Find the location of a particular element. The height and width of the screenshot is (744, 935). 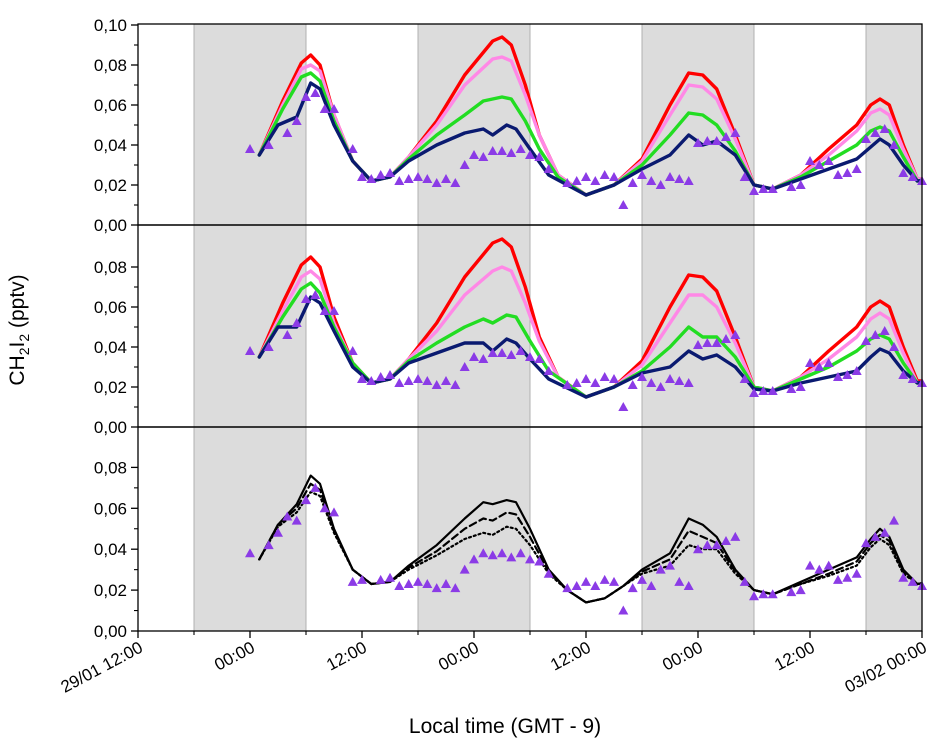

y-tick-label-middle-2: 0,04 is located at coordinates (110, 347).